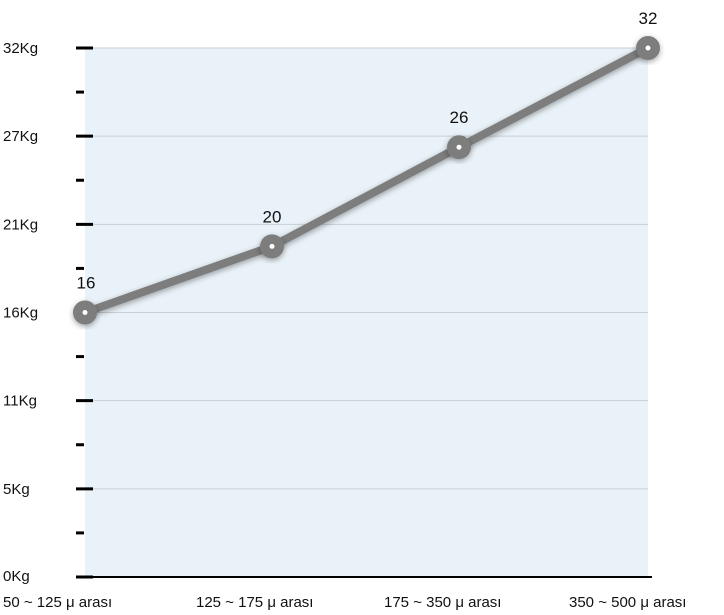 This screenshot has height=615, width=724. I want to click on y-tick-label: 11Kg, so click(20, 401).